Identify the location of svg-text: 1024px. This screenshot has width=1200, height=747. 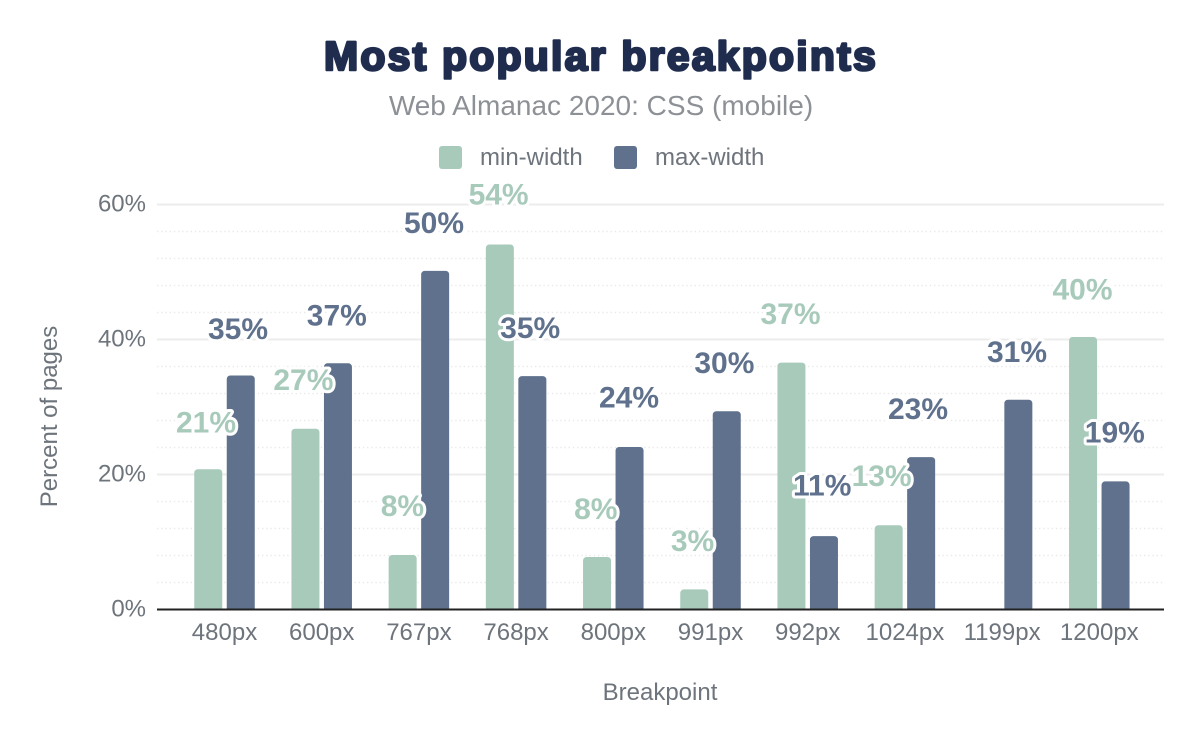
(905, 632).